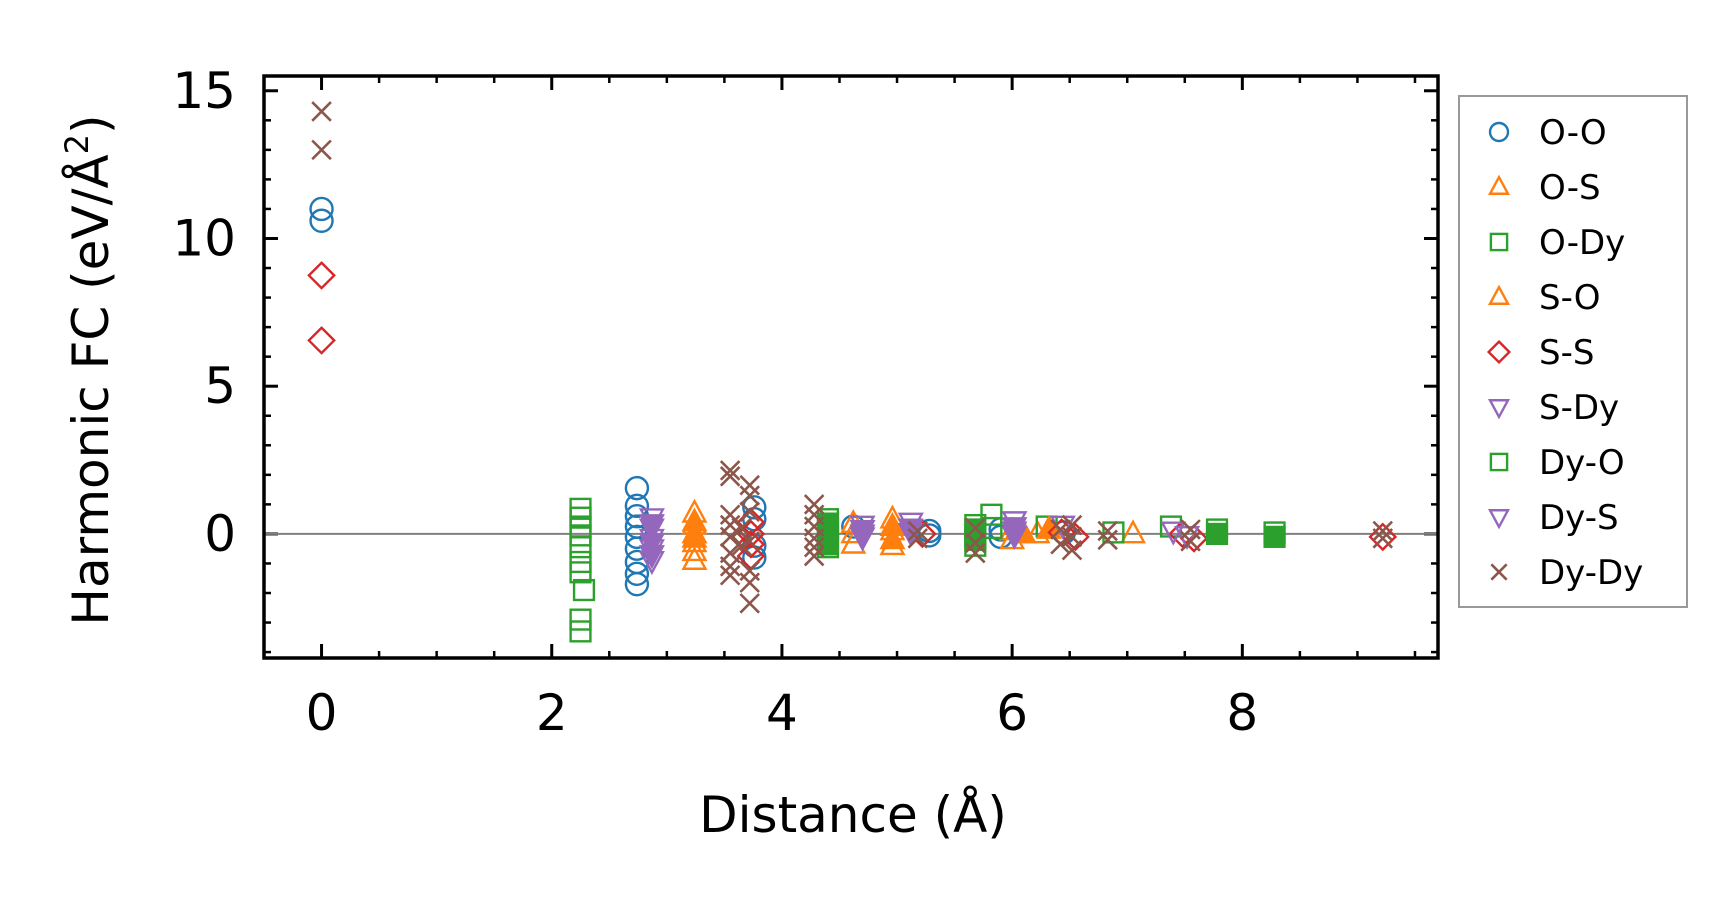 Image resolution: width=1725 pixels, height=898 pixels. Describe the element at coordinates (1570, 188) in the screenshot. I see `legend-label: O-S` at that location.